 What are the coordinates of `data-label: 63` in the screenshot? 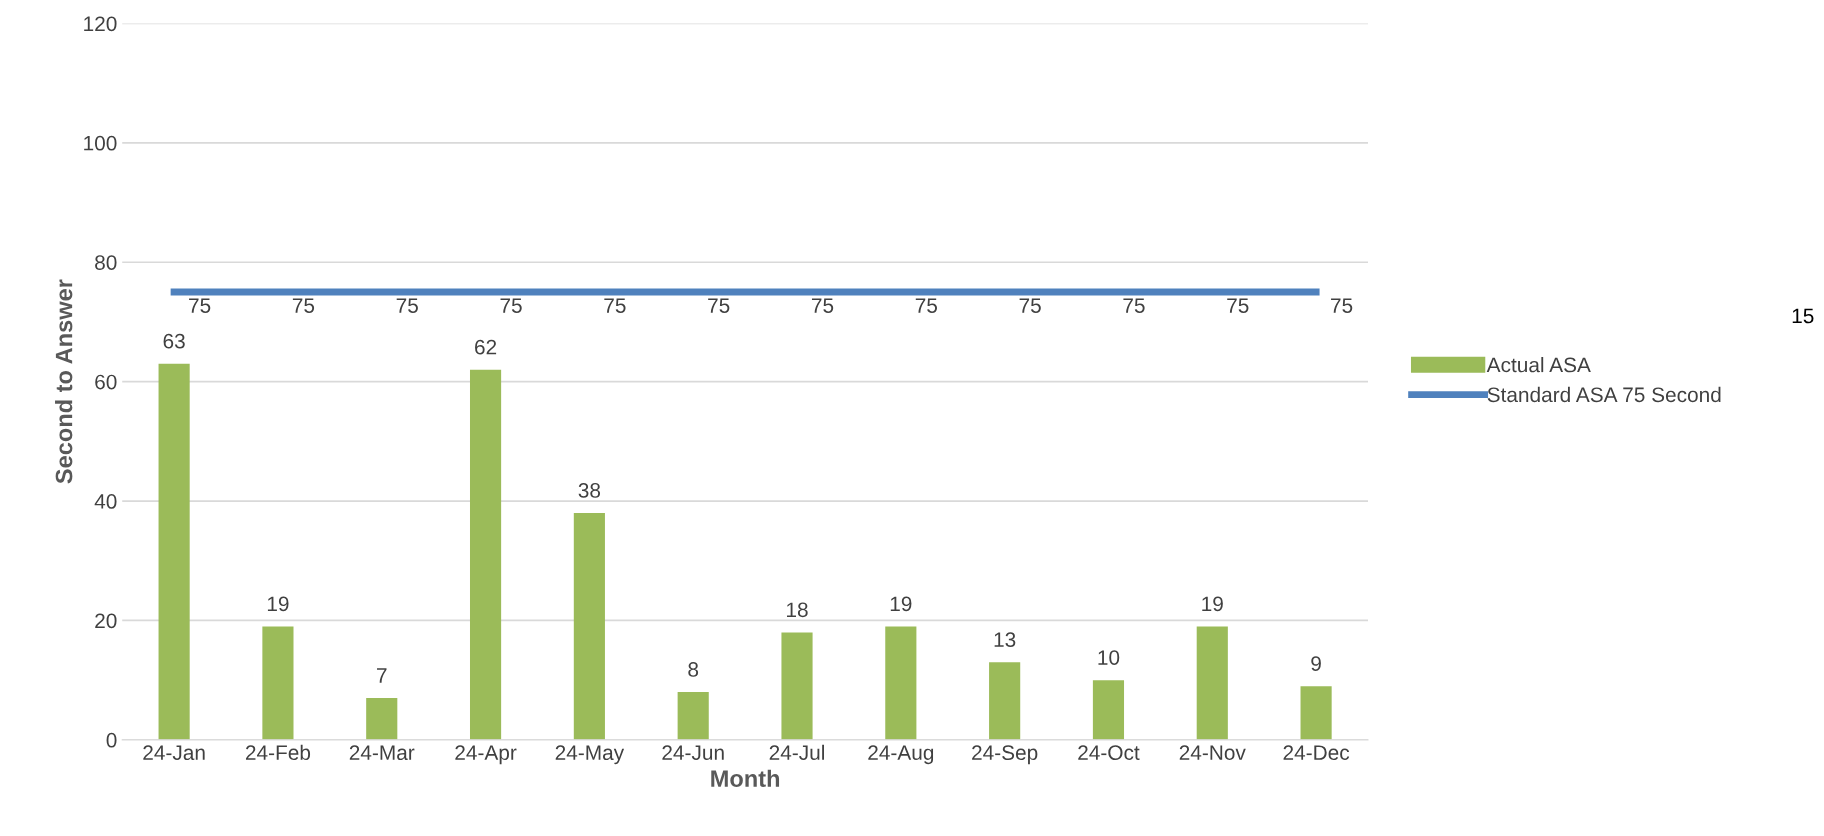 It's located at (174, 341).